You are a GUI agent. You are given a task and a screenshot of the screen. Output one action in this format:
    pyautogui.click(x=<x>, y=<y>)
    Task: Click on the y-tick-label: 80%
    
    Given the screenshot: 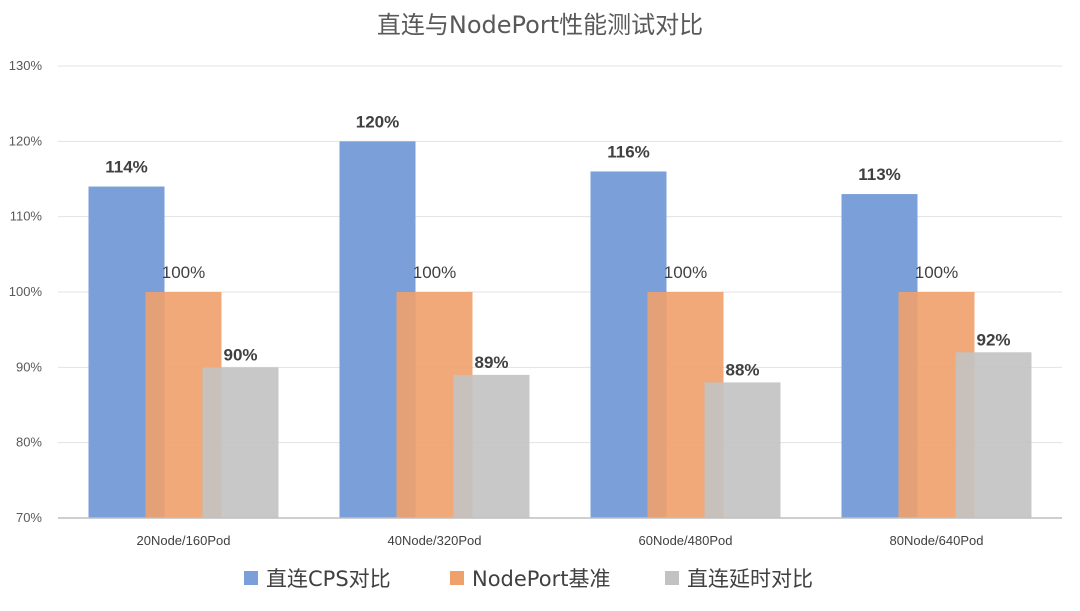 What is the action you would take?
    pyautogui.click(x=29, y=442)
    